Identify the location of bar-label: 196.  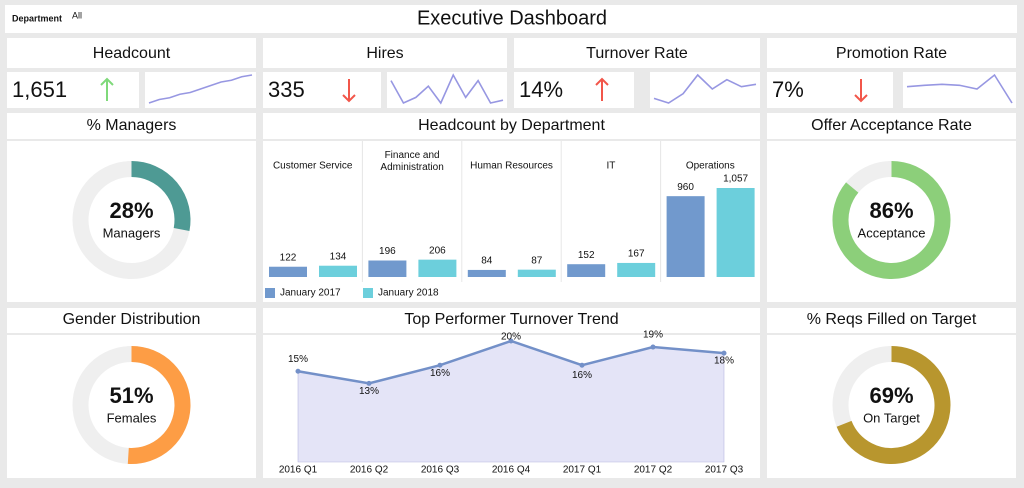
(387, 251).